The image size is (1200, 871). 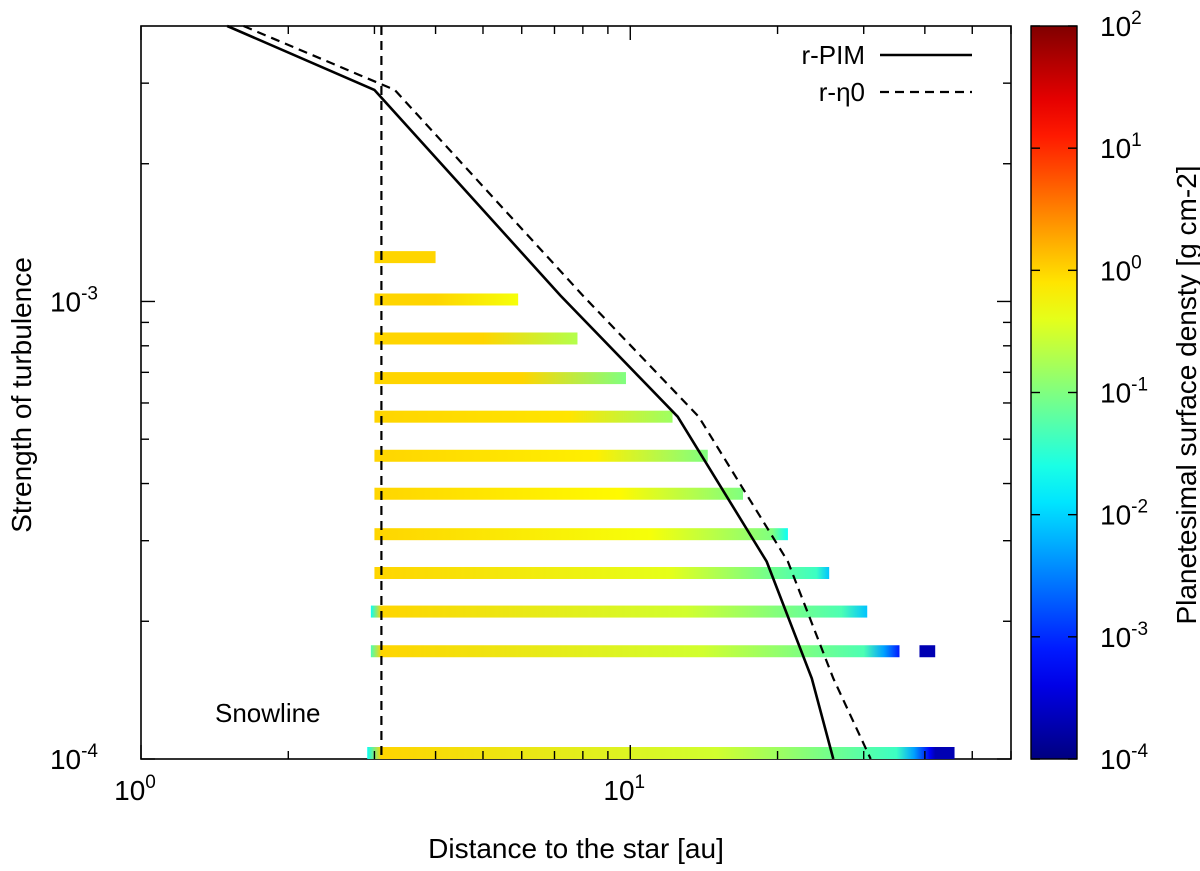 I want to click on colorbar-tick-label: 10⁰, so click(x=1121, y=269).